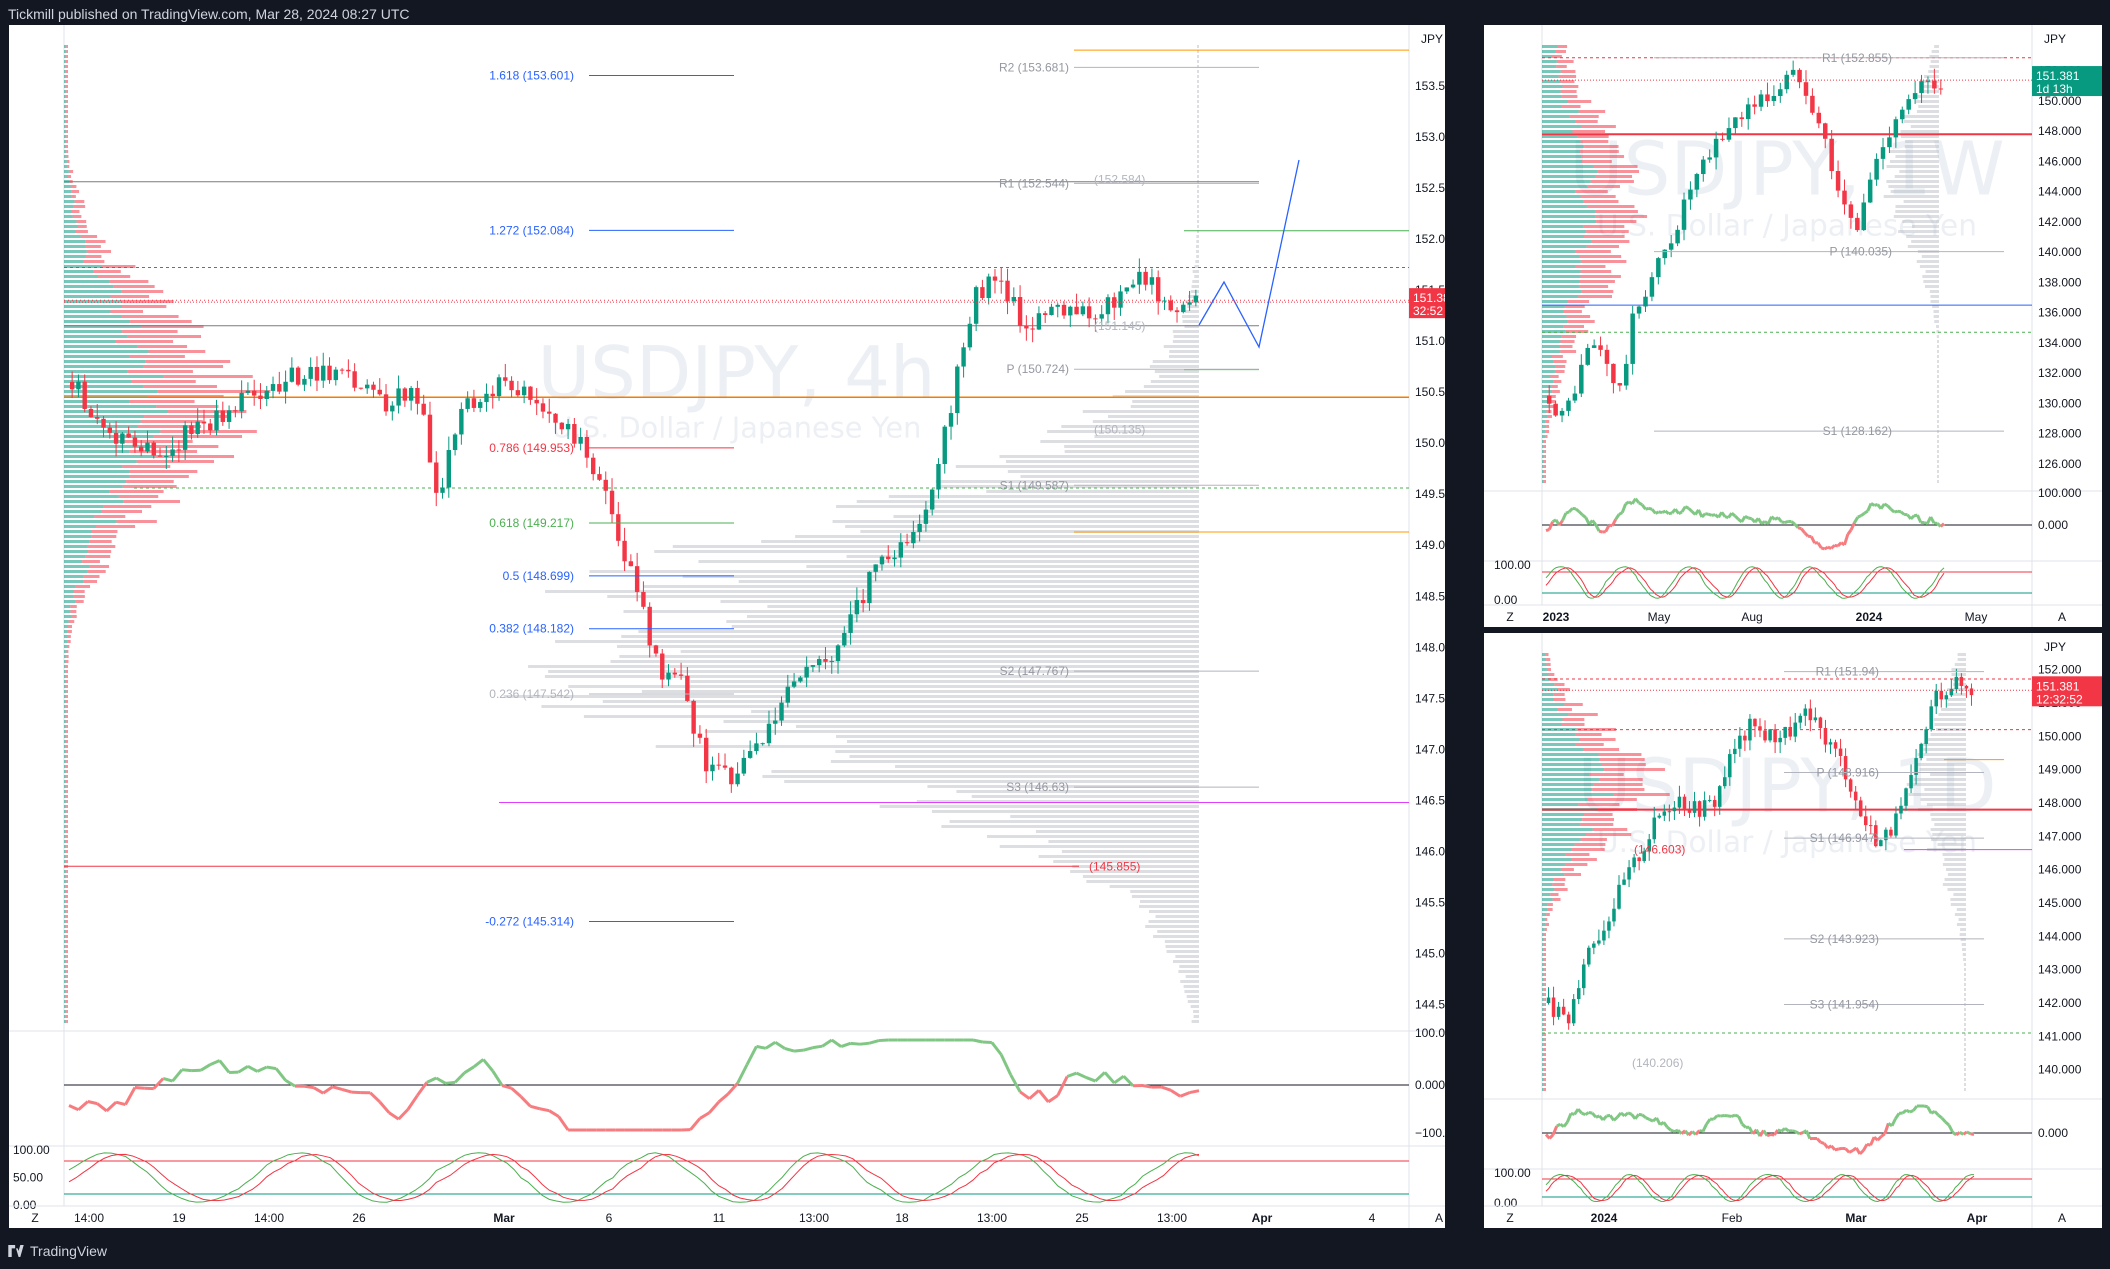  What do you see at coordinates (1430, 341) in the screenshot?
I see `main-y-tick: 151.000` at bounding box center [1430, 341].